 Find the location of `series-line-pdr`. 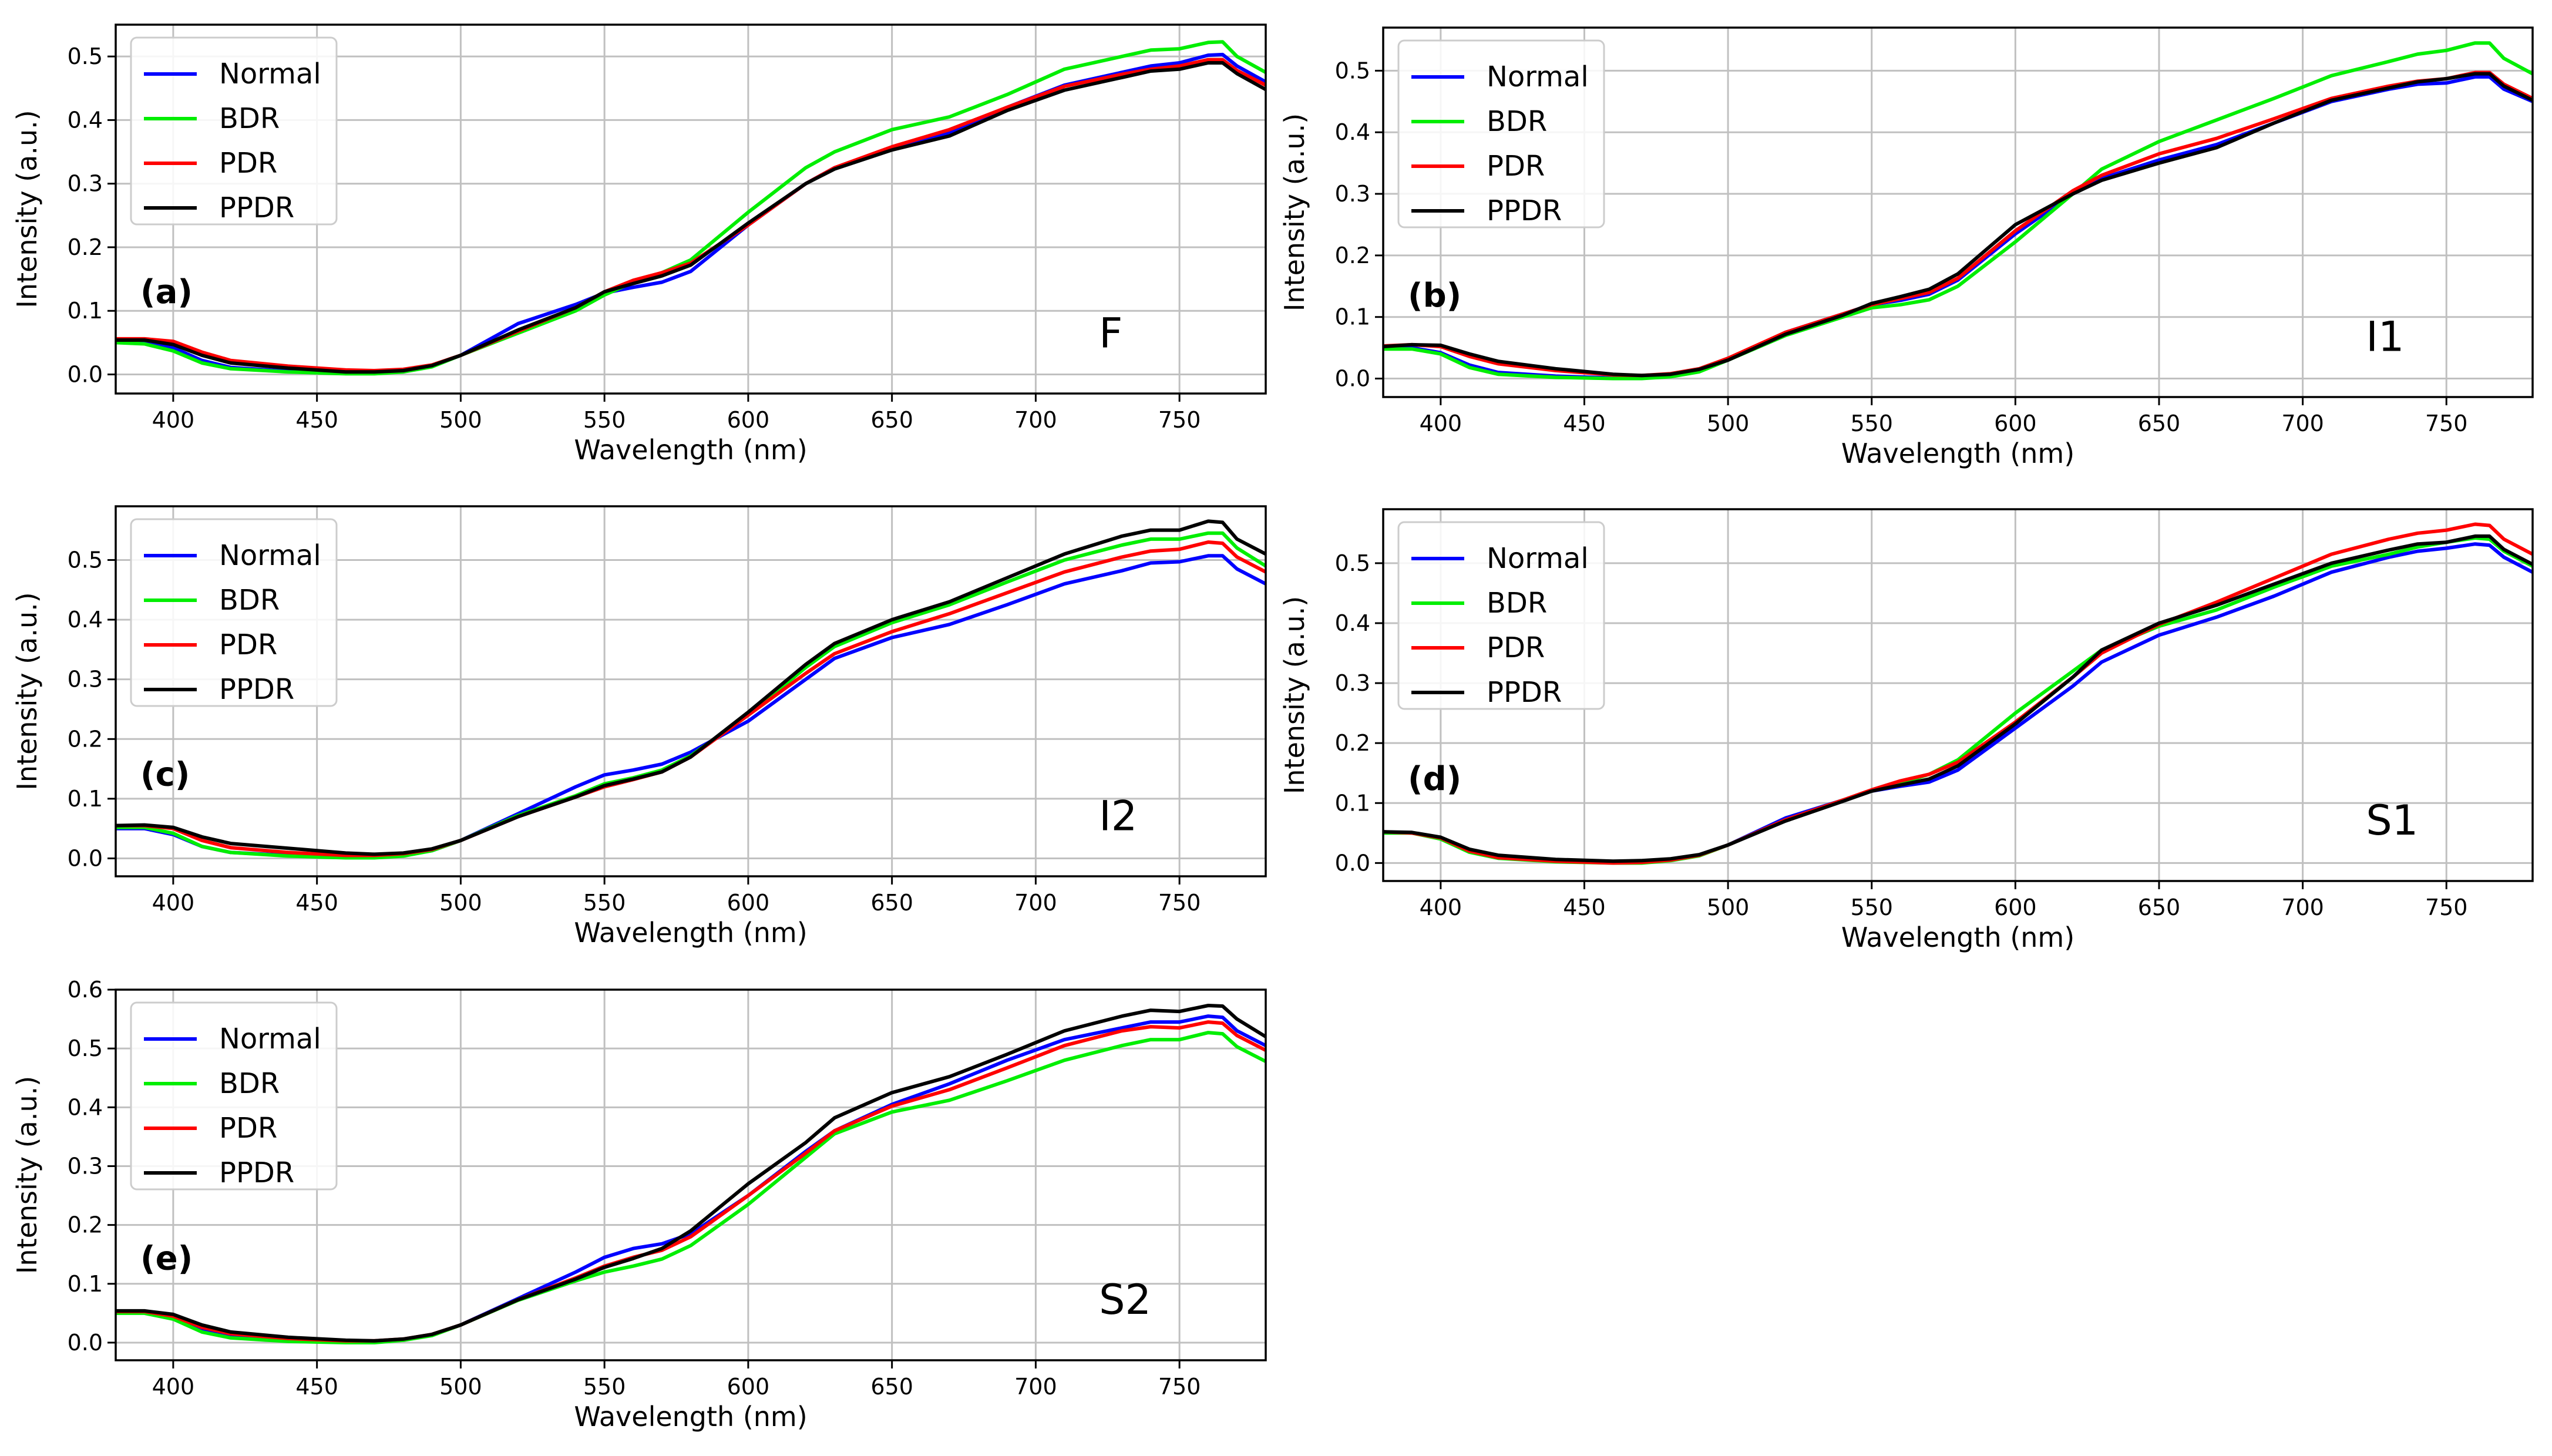

series-line-pdr is located at coordinates (691, 215).